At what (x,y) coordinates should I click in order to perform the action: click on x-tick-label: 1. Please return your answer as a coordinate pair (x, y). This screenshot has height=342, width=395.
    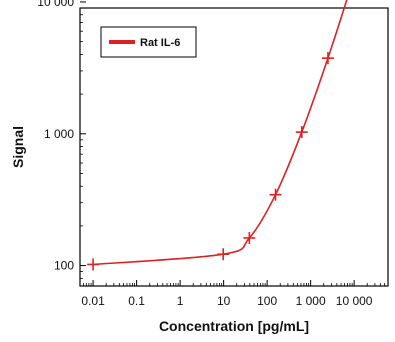
    Looking at the image, I should click on (180, 301).